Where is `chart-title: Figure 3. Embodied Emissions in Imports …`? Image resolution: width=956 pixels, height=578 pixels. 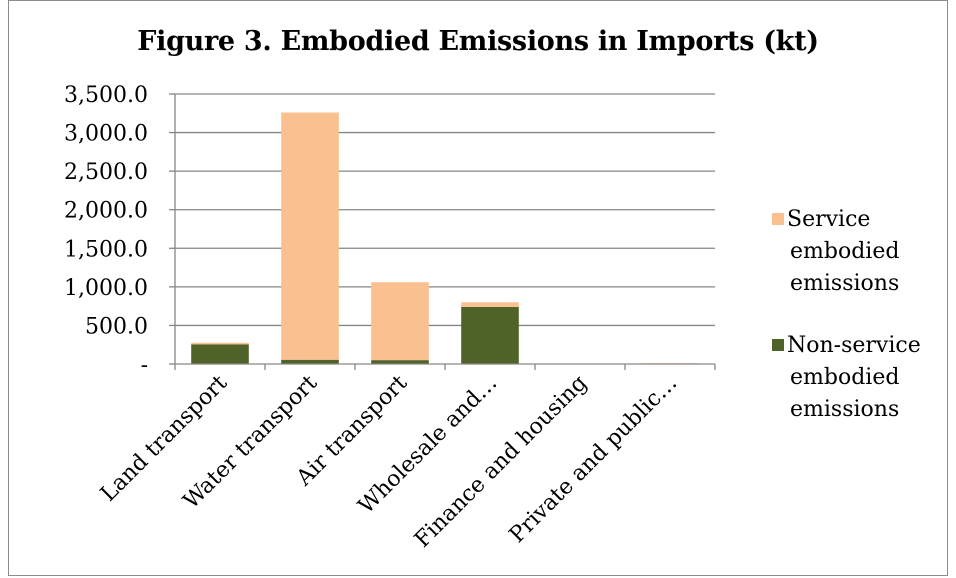 chart-title: Figure 3. Embodied Emissions in Imports … is located at coordinates (478, 41).